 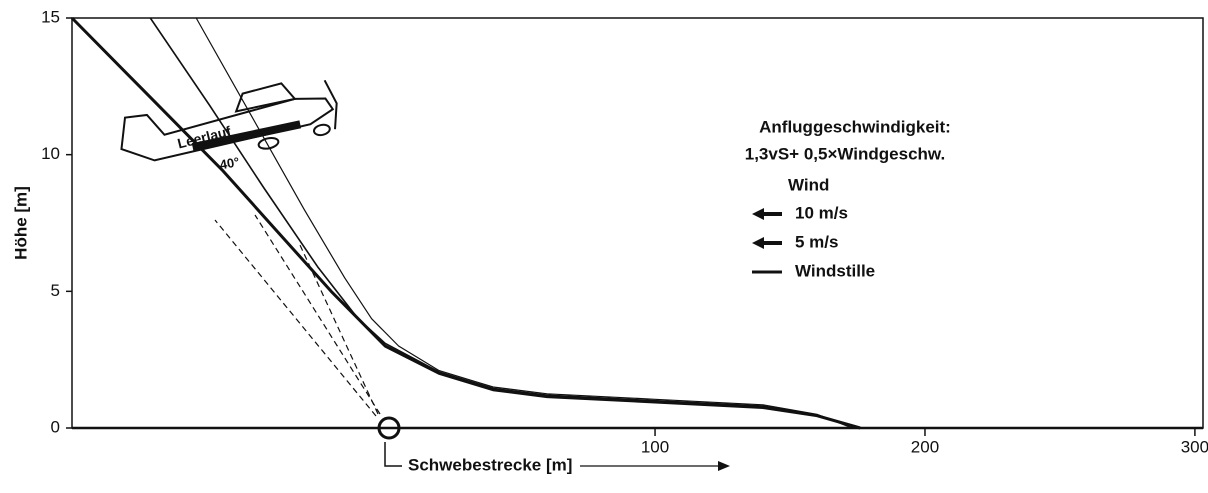 What do you see at coordinates (229, 120) in the screenshot?
I see `airplane` at bounding box center [229, 120].